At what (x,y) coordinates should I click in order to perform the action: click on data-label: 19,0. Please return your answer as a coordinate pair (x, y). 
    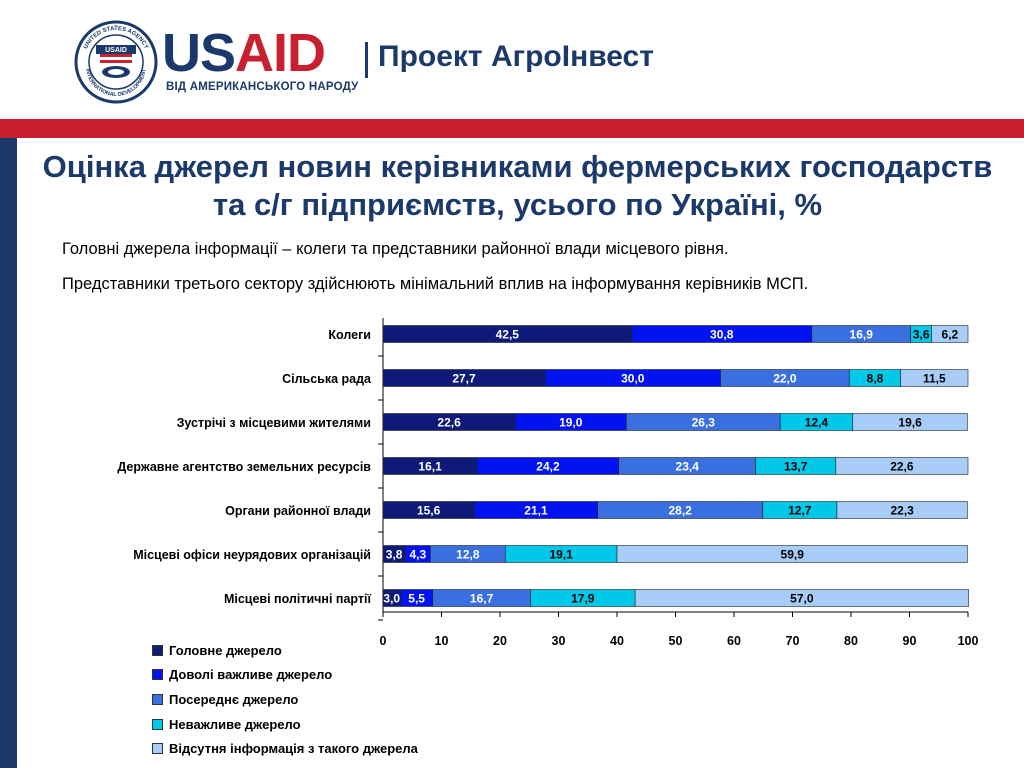
    Looking at the image, I should click on (571, 423).